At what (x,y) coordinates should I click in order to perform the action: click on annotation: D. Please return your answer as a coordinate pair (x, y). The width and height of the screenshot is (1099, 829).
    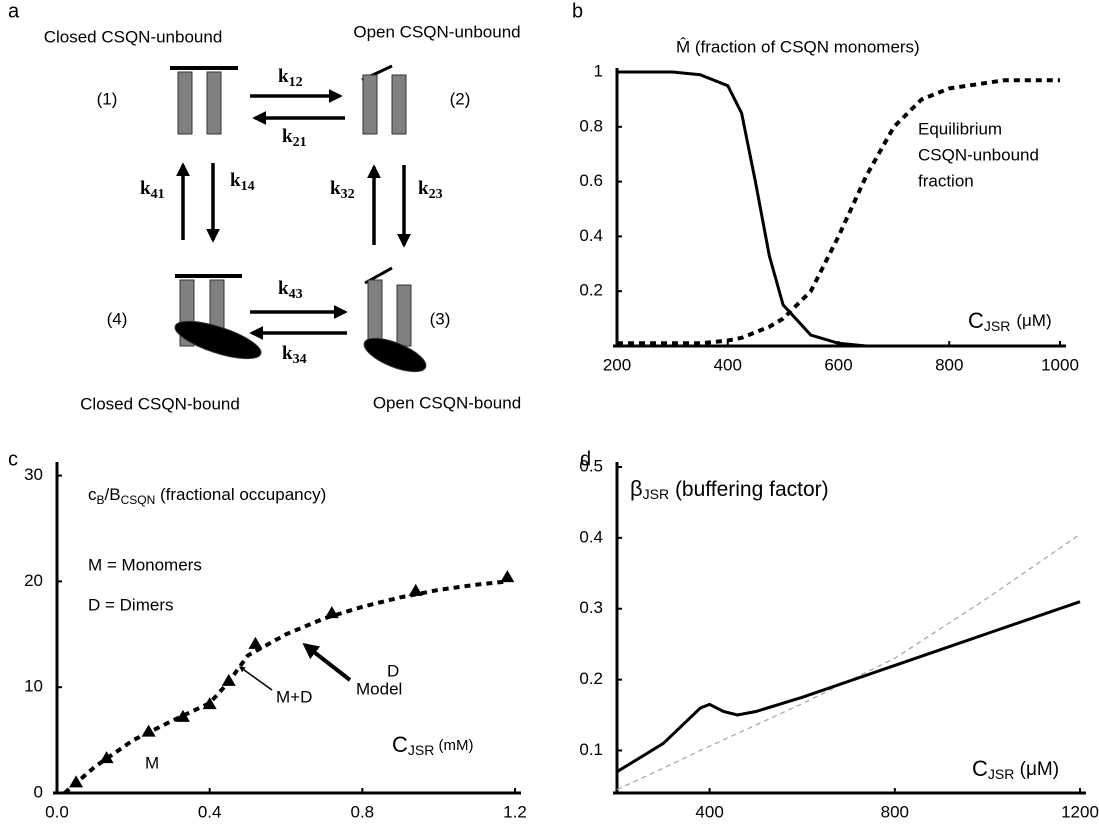
    Looking at the image, I should click on (393, 670).